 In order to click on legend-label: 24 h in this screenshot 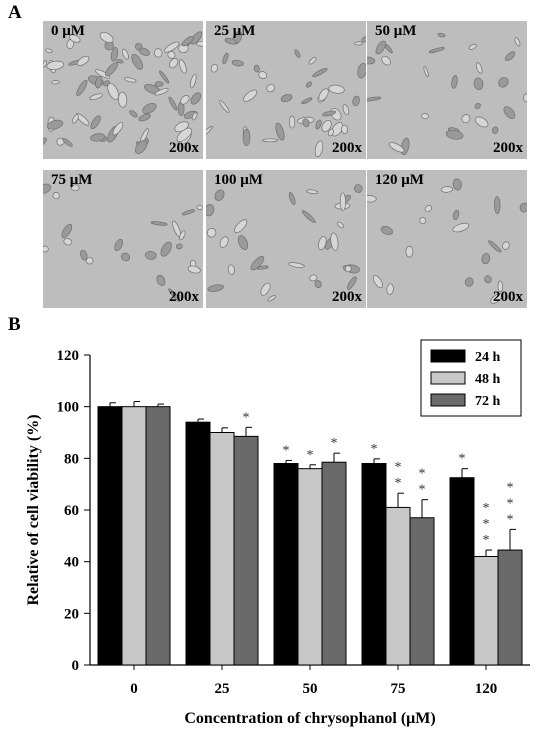, I will do `click(488, 357)`.